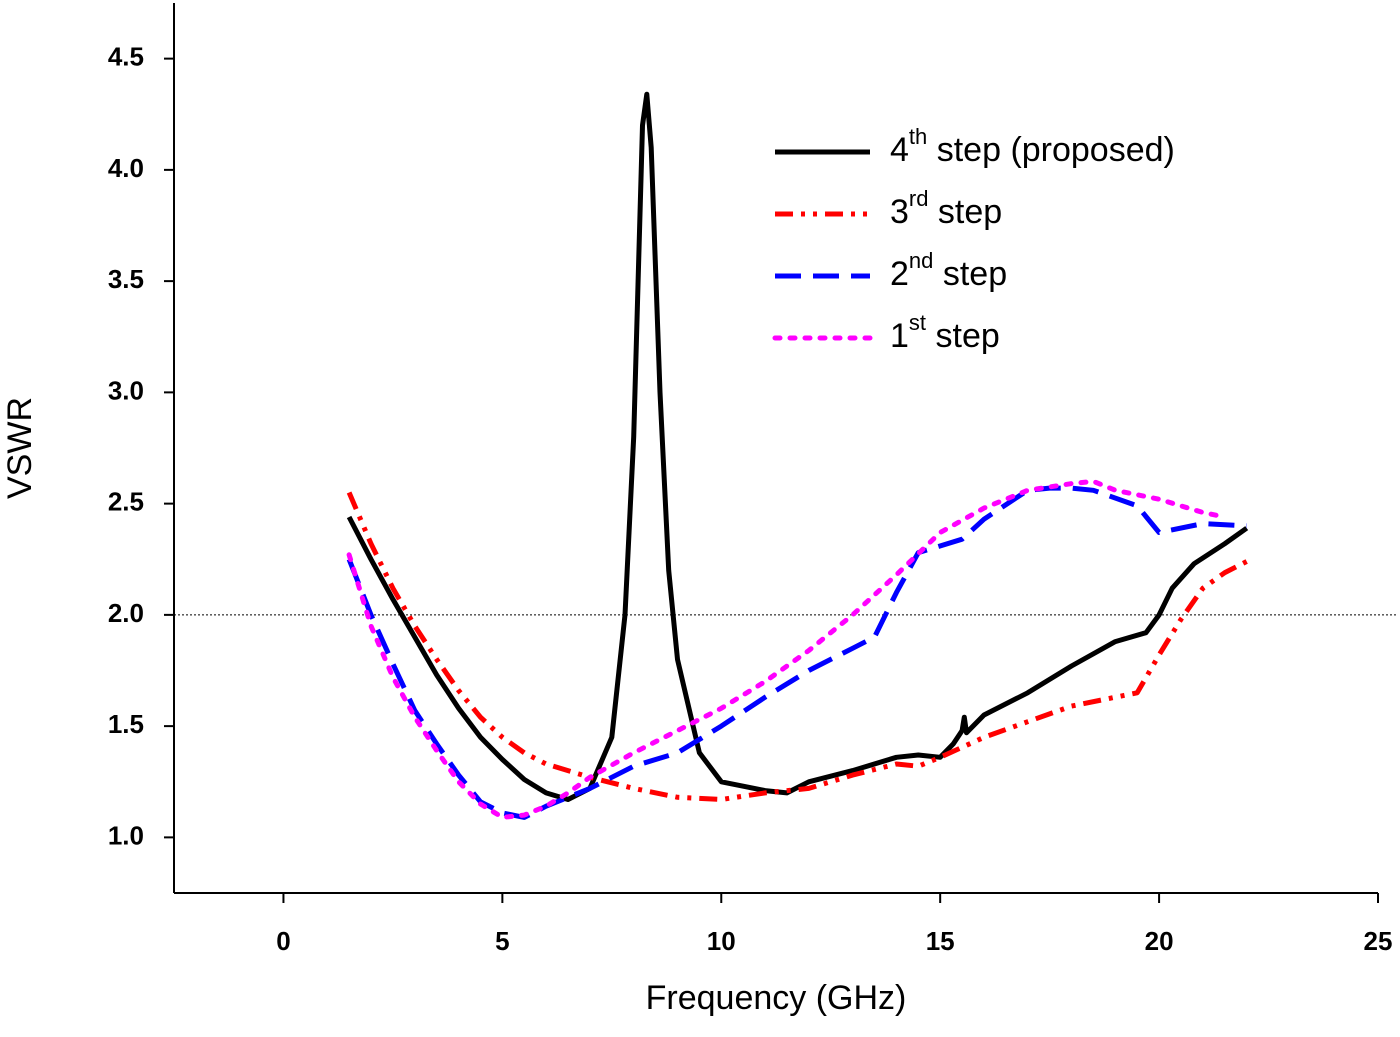 The height and width of the screenshot is (1037, 1400). Describe the element at coordinates (1378, 941) in the screenshot. I see `x-tick-label: 25` at that location.